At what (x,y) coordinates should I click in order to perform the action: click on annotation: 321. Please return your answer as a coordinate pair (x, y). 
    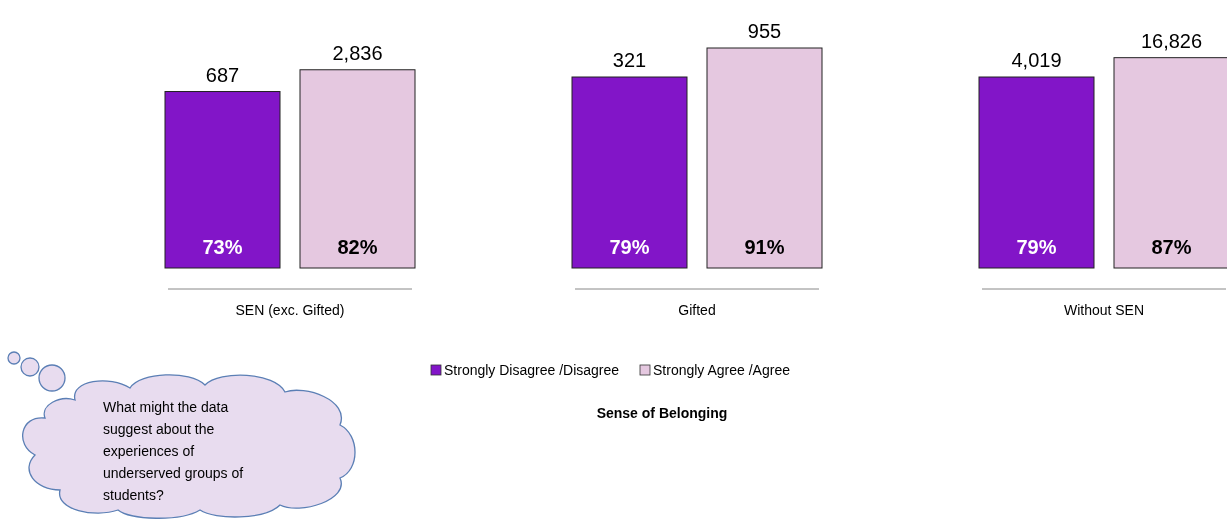
    Looking at the image, I should click on (629, 60).